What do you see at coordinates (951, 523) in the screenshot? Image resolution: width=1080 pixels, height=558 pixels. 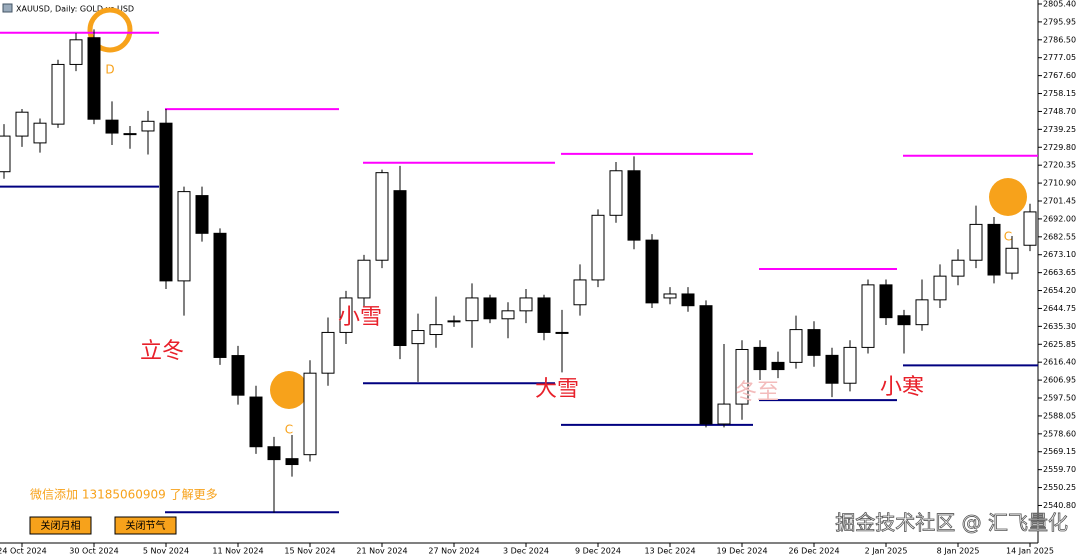 I see `watermark: 掘金技术社区 @ 汇飞量化` at bounding box center [951, 523].